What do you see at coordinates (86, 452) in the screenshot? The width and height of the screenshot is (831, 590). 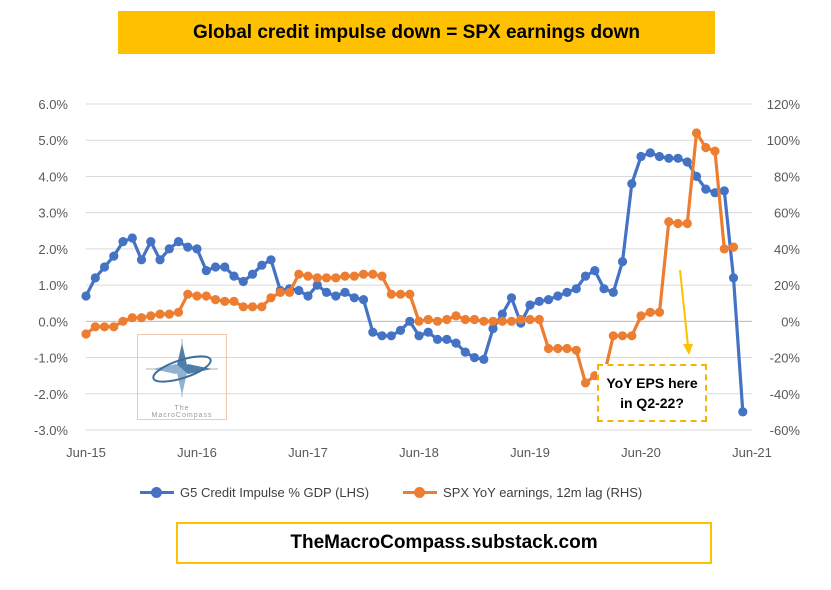 I see `x-tick-label: Jun-15` at bounding box center [86, 452].